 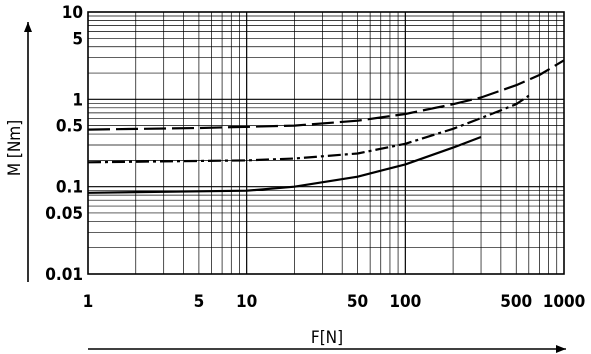 I want to click on x-tick-label: 1000, so click(x=564, y=302).